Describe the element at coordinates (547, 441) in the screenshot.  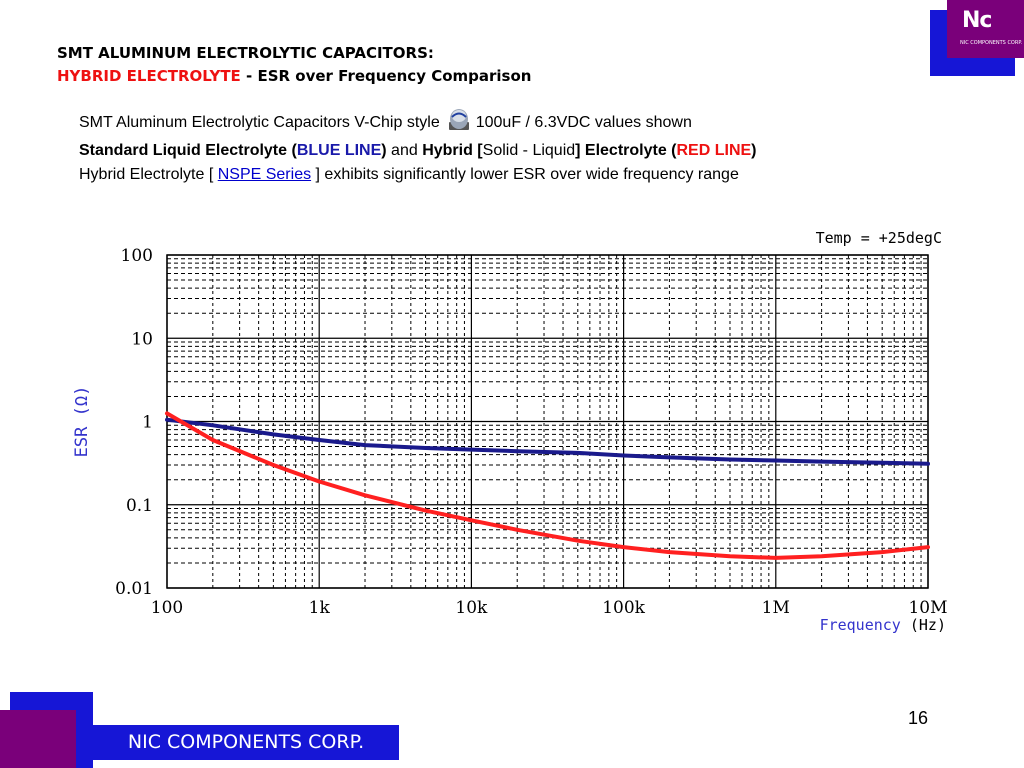
I see `blue-series-line` at that location.